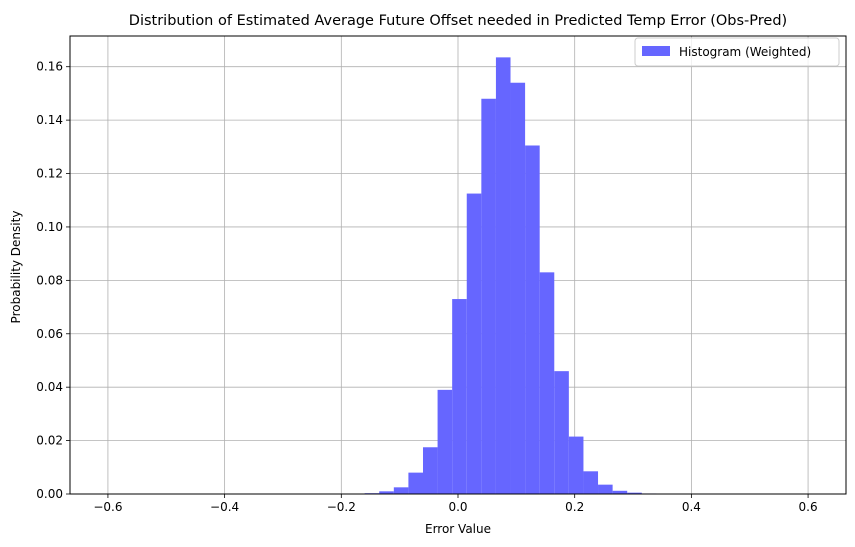 Image resolution: width=855 pixels, height=547 pixels. Describe the element at coordinates (49, 67) in the screenshot. I see `y-tick-label: 0.16` at that location.